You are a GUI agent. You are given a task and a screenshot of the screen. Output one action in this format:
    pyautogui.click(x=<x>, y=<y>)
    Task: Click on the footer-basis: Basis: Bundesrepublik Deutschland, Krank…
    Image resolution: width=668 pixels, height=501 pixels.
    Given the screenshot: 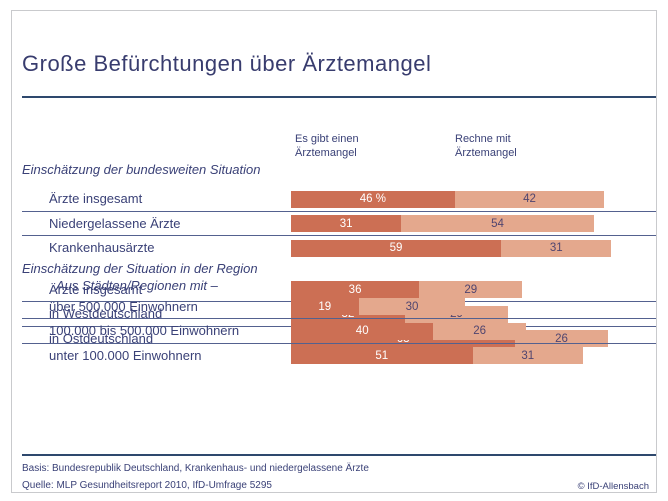 What is the action you would take?
    pyautogui.click(x=195, y=468)
    